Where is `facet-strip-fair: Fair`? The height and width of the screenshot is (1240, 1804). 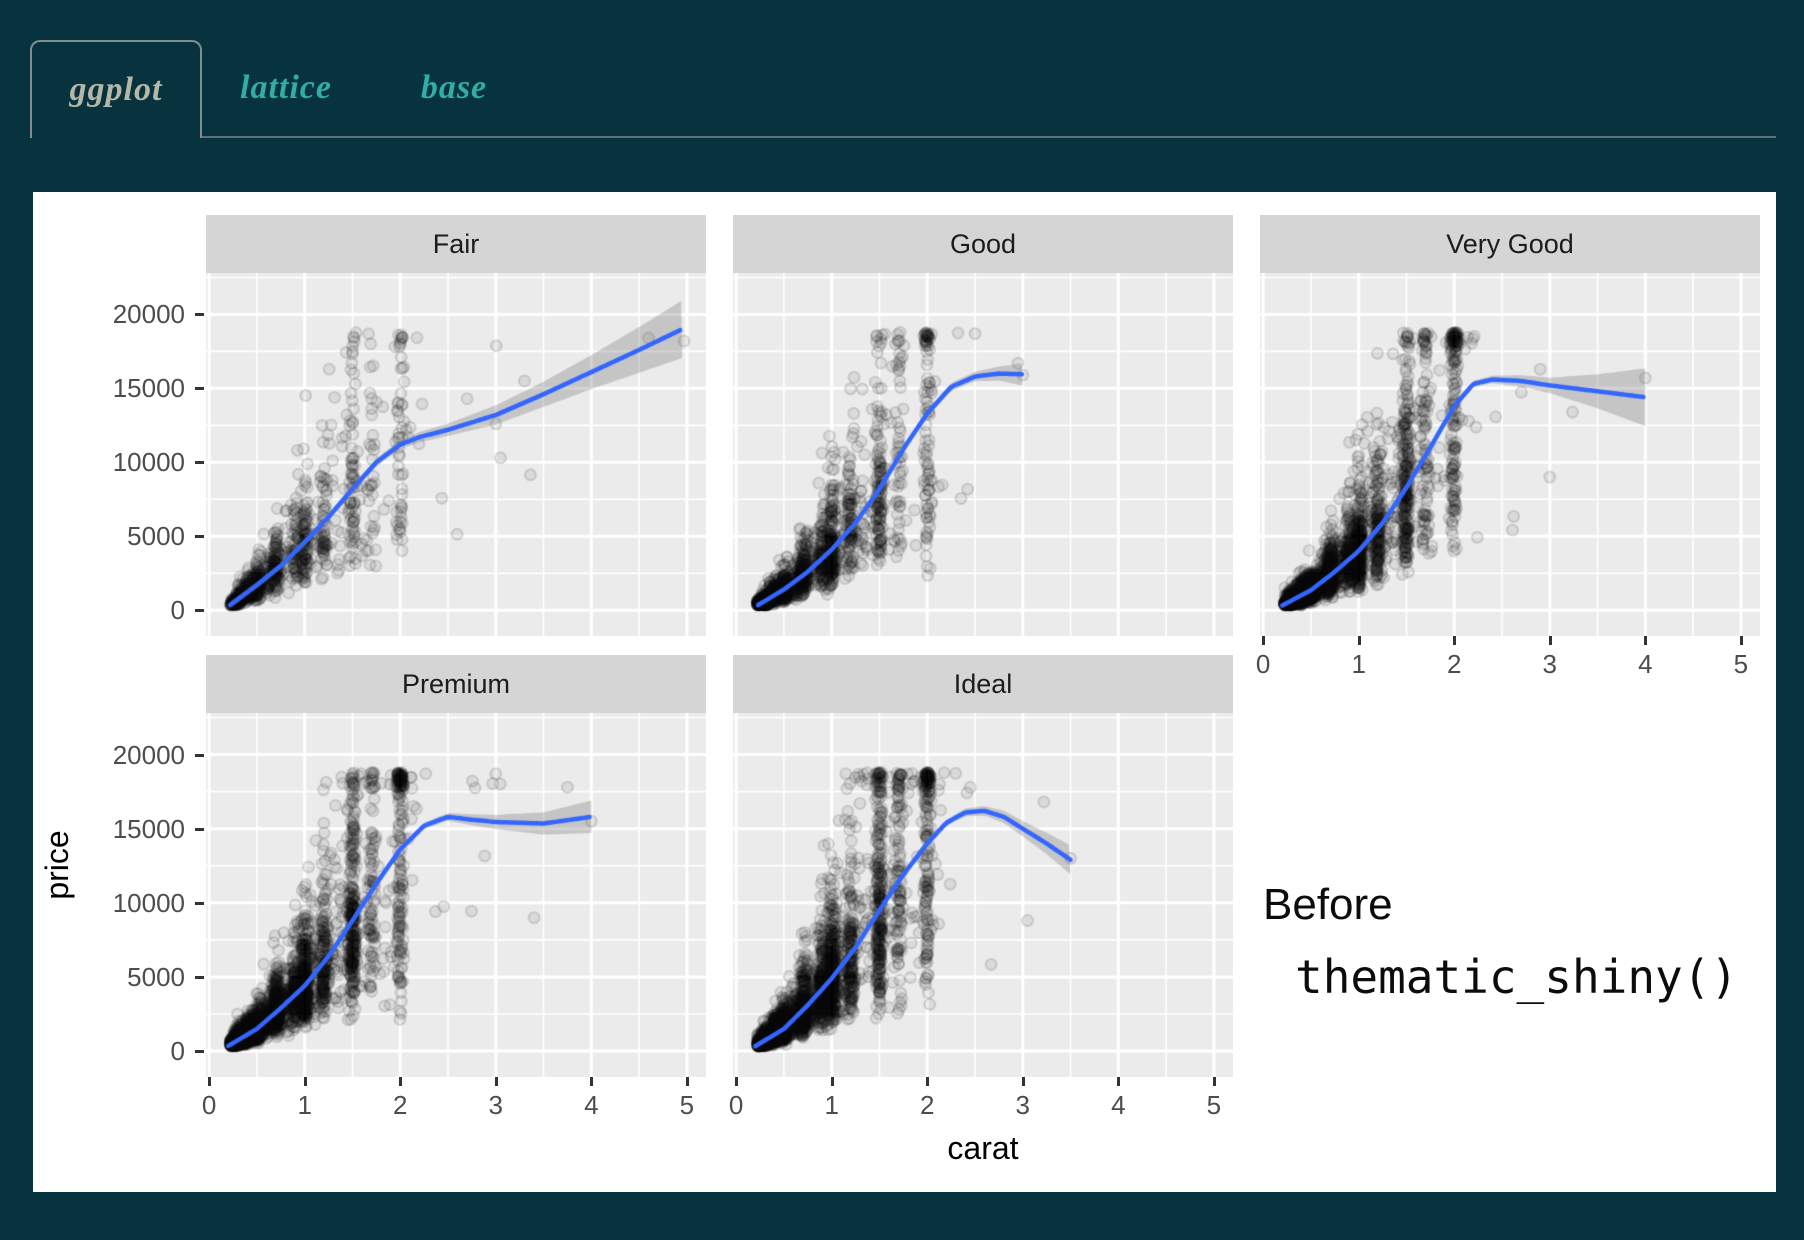 facet-strip-fair: Fair is located at coordinates (456, 244).